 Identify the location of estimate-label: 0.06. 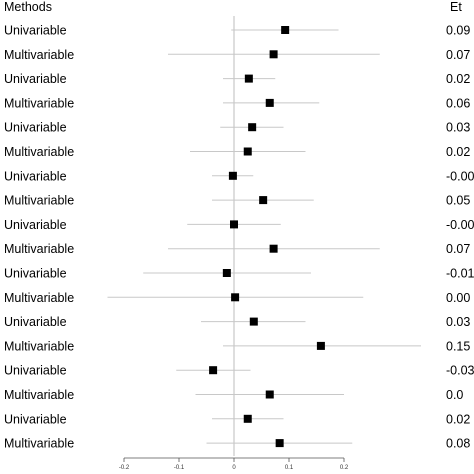
(458, 103).